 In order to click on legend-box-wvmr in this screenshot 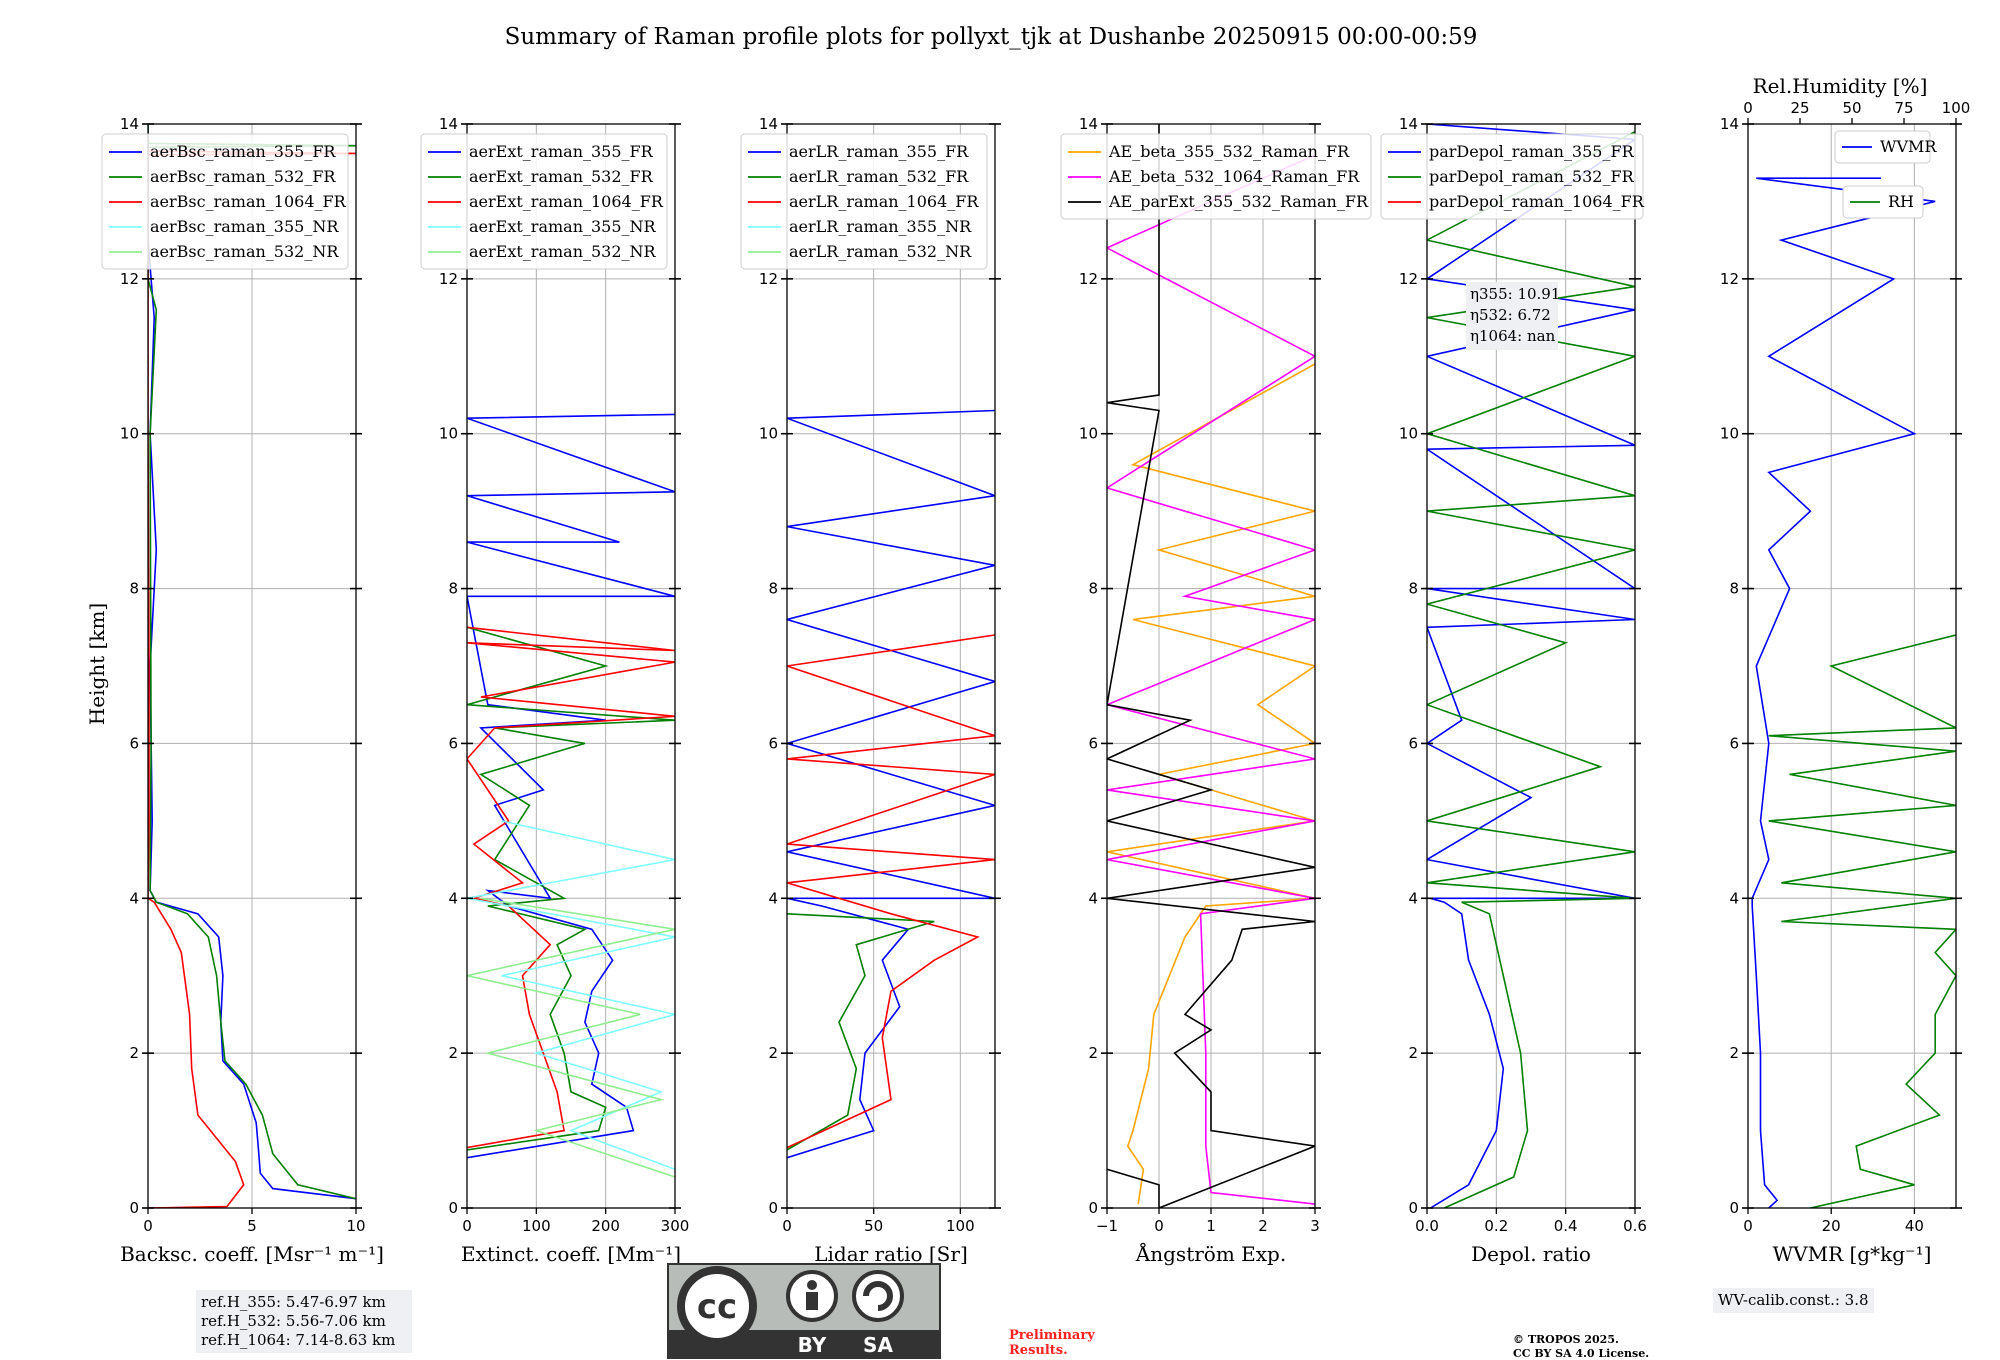, I will do `click(1882, 147)`.